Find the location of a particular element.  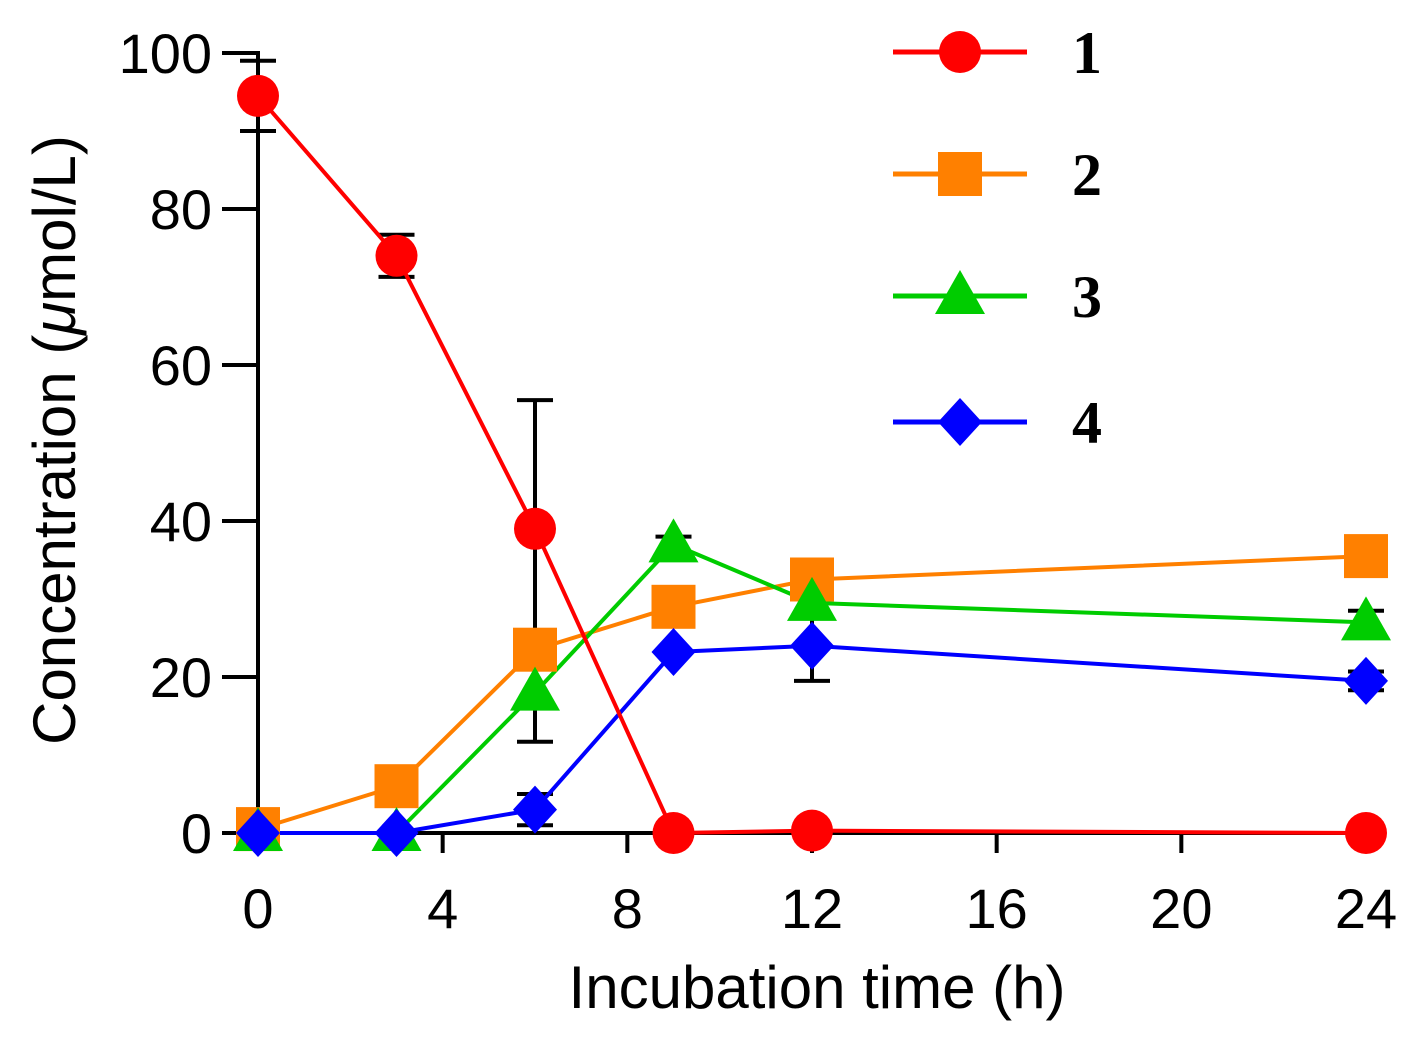

legend-label-1: 1 is located at coordinates (1087, 53).